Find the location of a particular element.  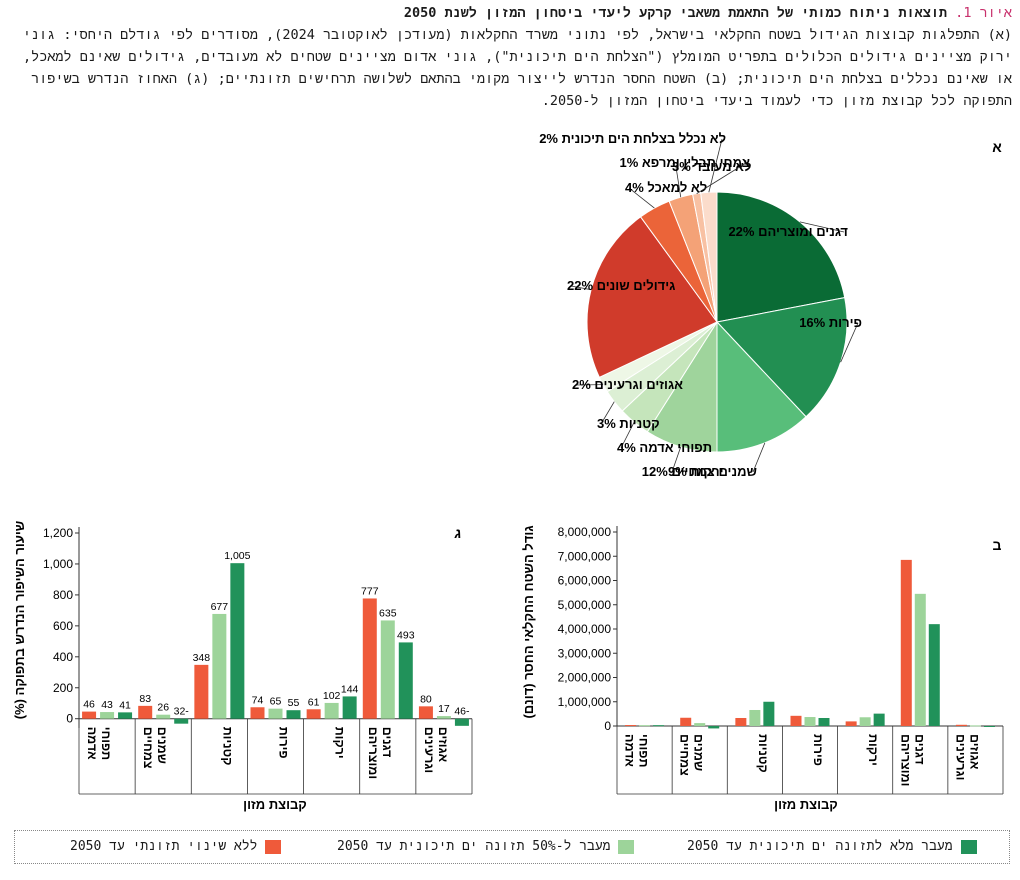

y-axis-title-c: שיעור השיפור הנדרש בתפוקה (%) is located at coordinates (19, 620).